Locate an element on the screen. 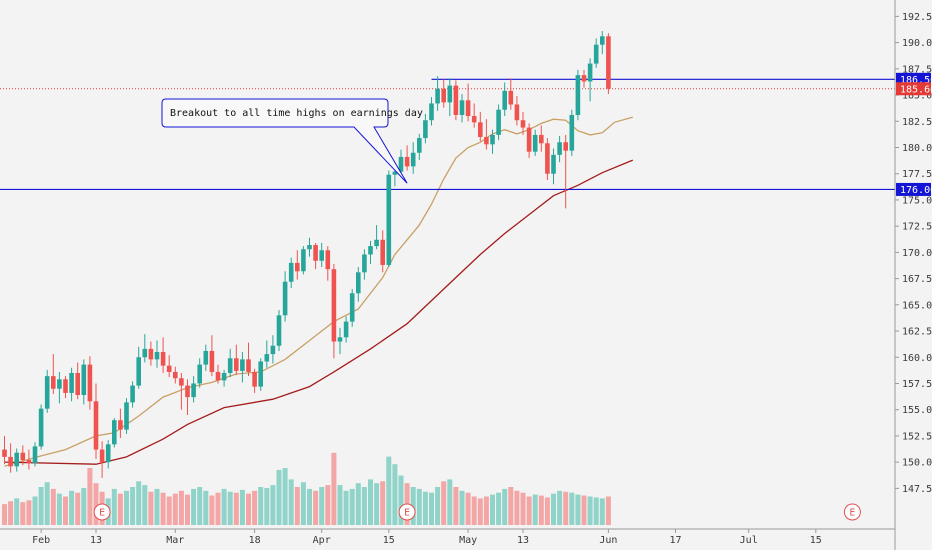 The height and width of the screenshot is (550, 932). x-tick-label: 17 is located at coordinates (675, 540).